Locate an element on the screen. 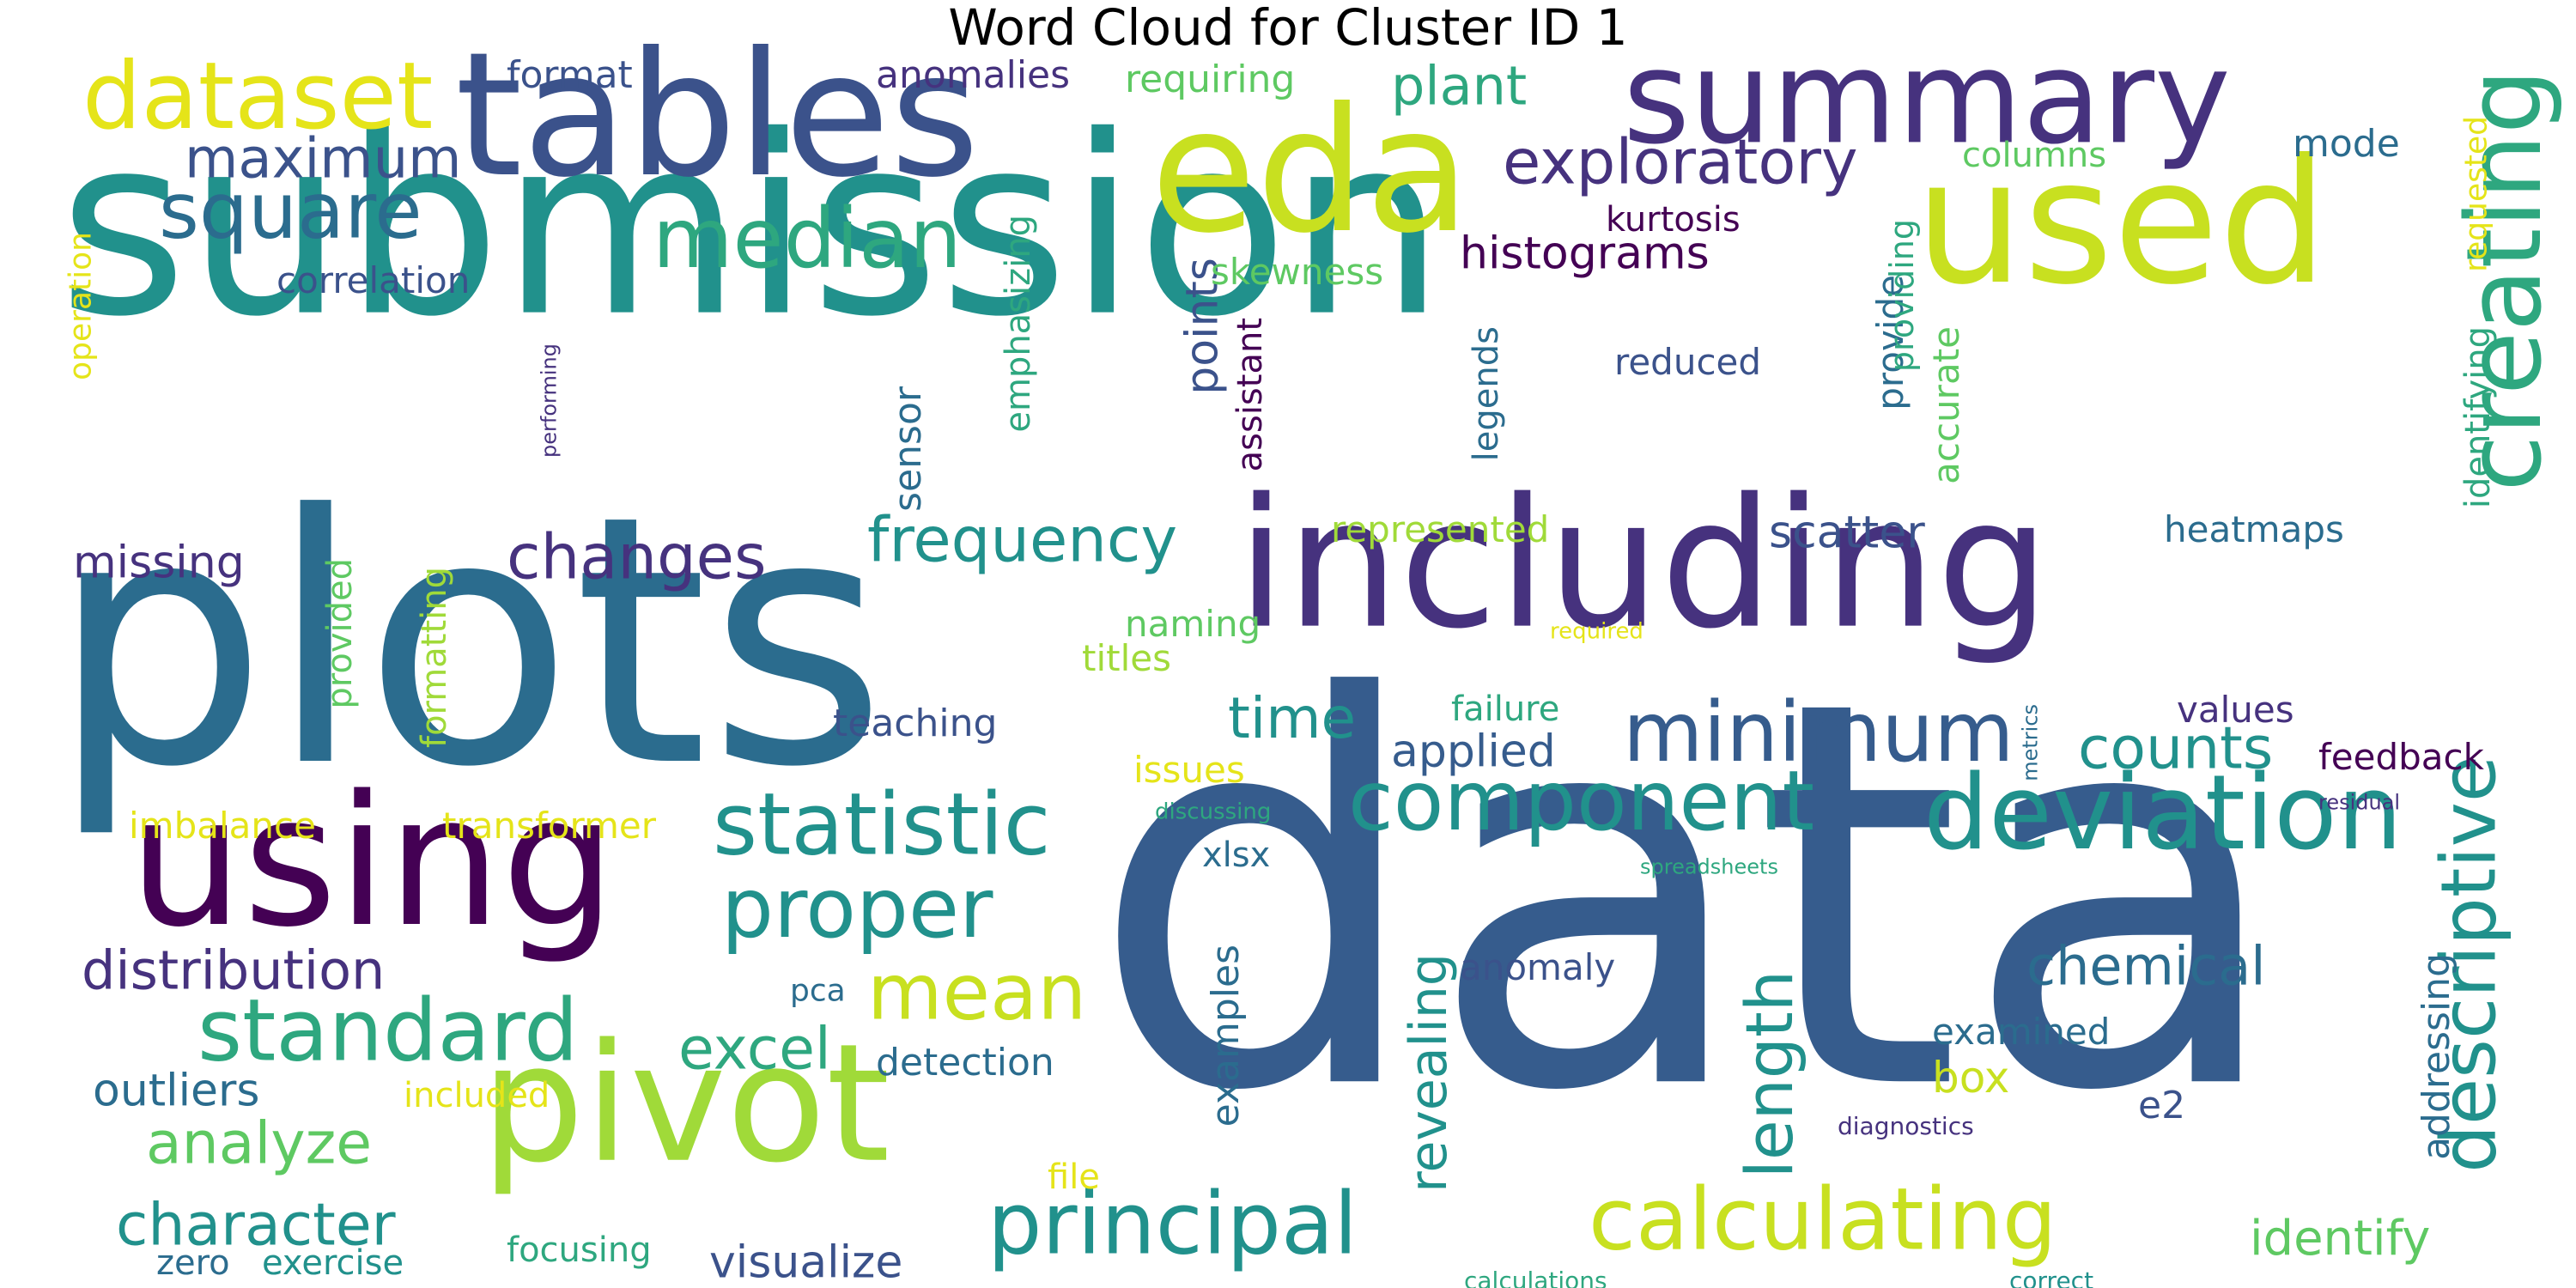 This screenshot has width=2576, height=1288. word-character: character is located at coordinates (256, 1226).